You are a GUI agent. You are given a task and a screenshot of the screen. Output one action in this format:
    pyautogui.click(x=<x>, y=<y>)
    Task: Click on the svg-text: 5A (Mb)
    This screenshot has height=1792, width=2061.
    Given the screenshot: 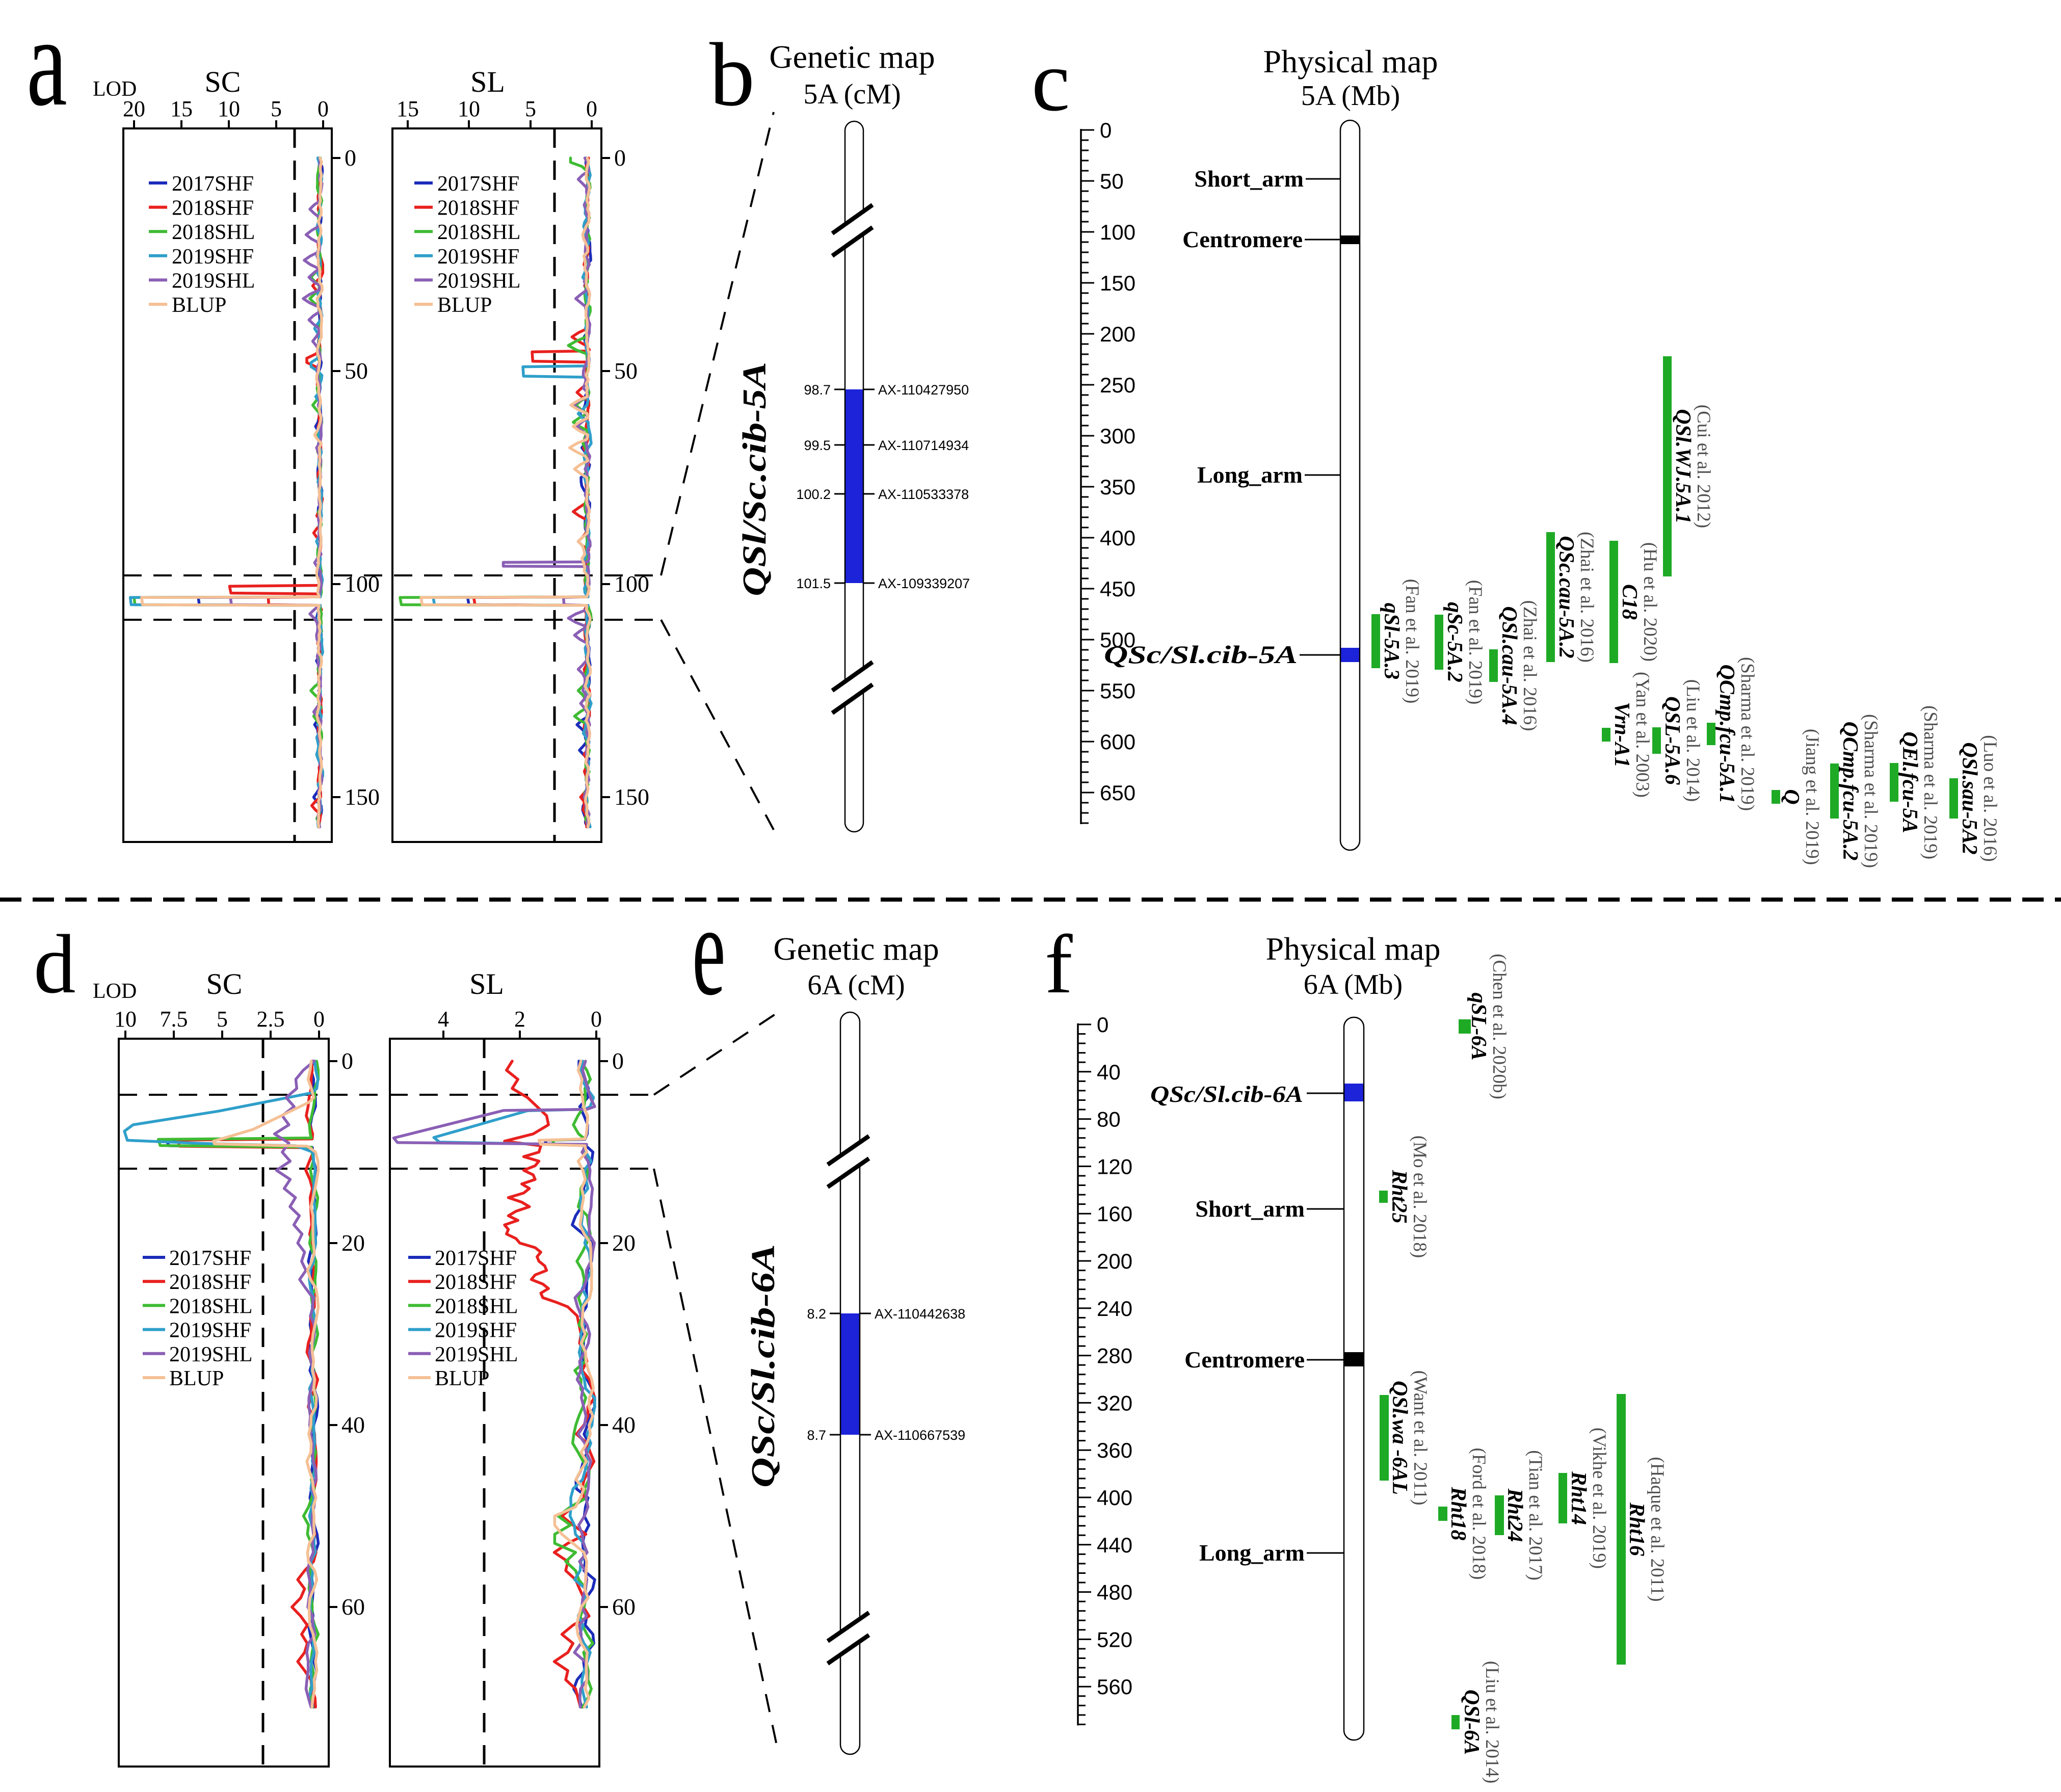 What is the action you would take?
    pyautogui.click(x=1351, y=96)
    